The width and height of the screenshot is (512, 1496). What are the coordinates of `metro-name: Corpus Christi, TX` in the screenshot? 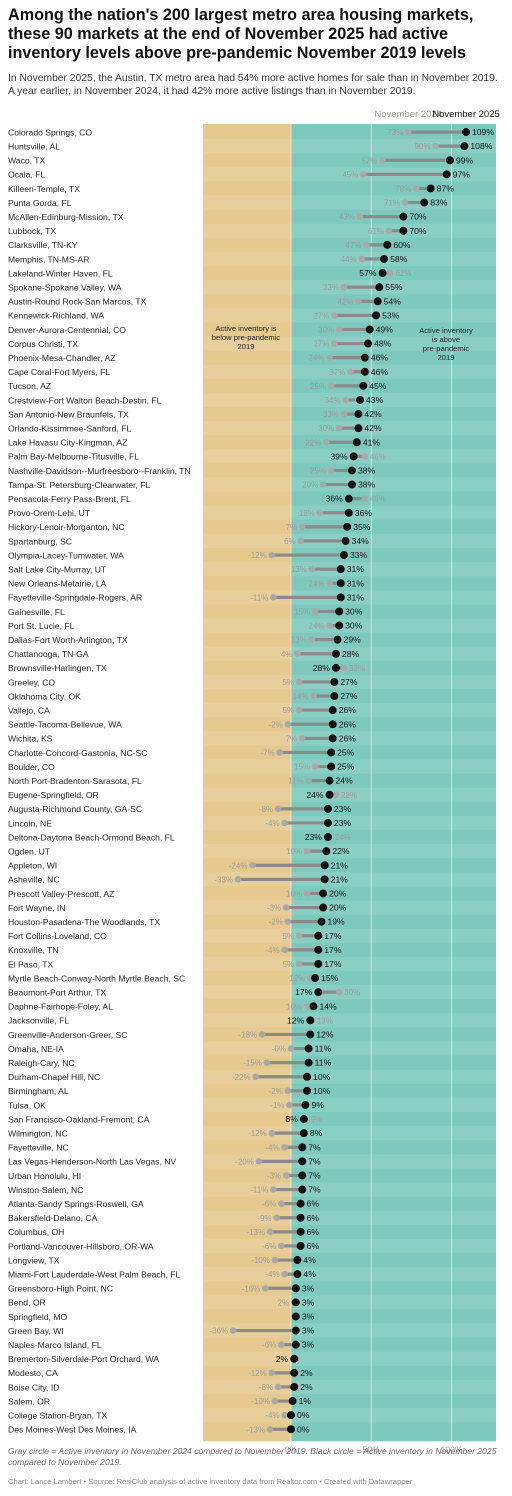 It's located at (43, 344).